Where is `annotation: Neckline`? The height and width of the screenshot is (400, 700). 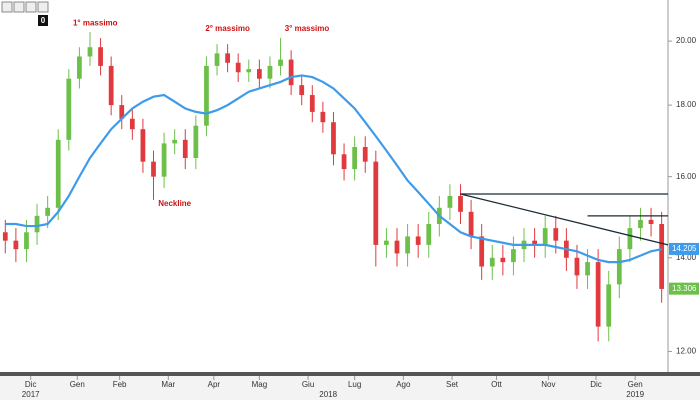
annotation: Neckline is located at coordinates (174, 203).